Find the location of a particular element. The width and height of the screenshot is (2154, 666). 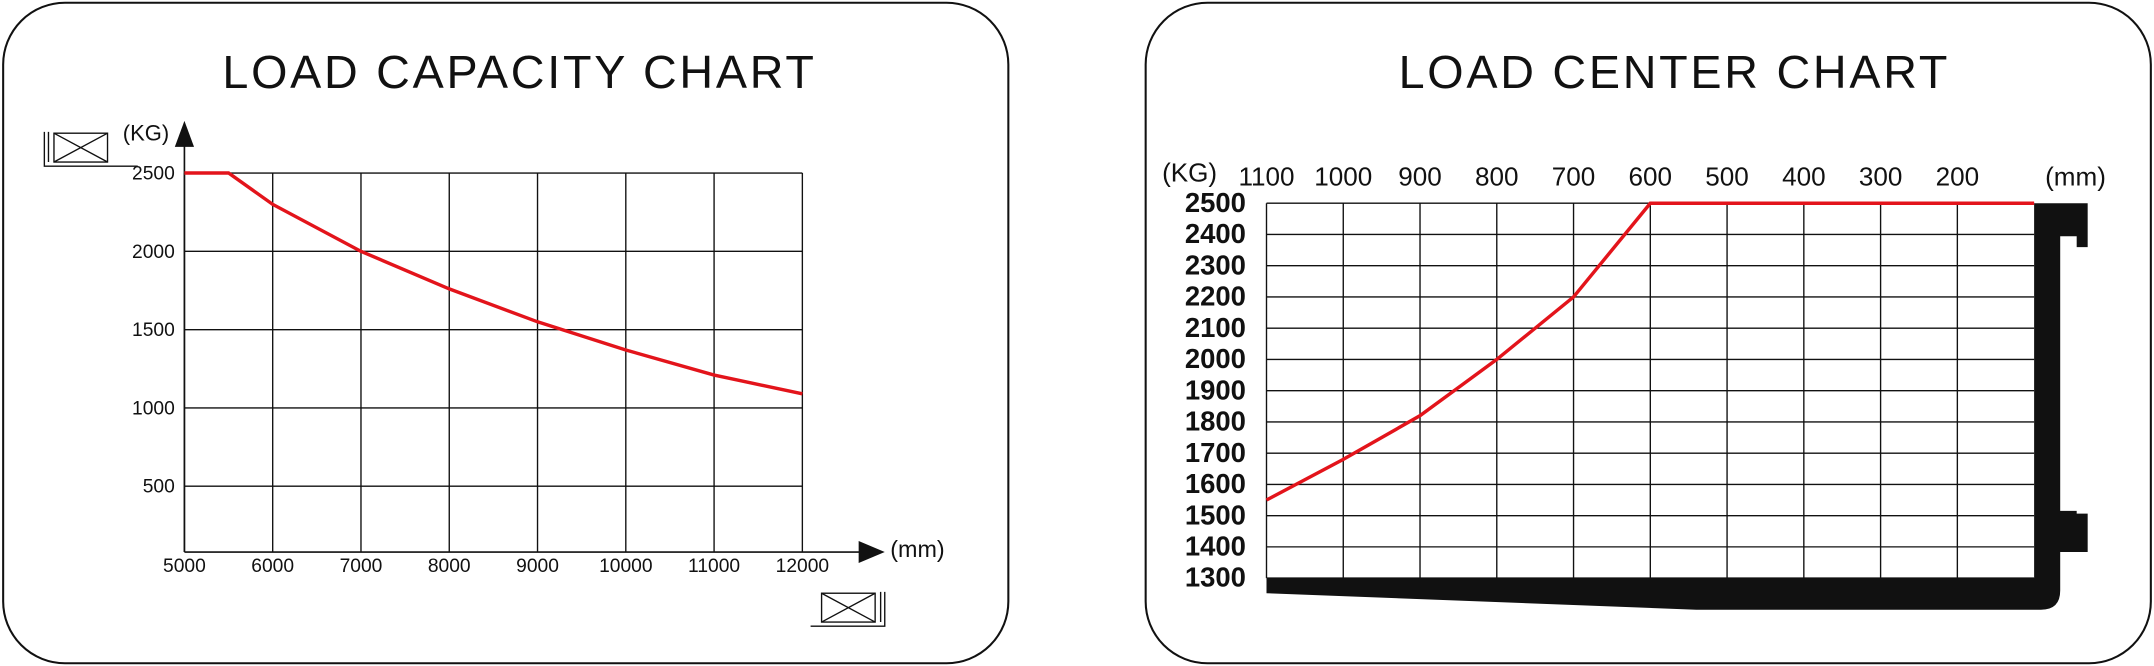

x-tick-label: 1100 is located at coordinates (1266, 176).